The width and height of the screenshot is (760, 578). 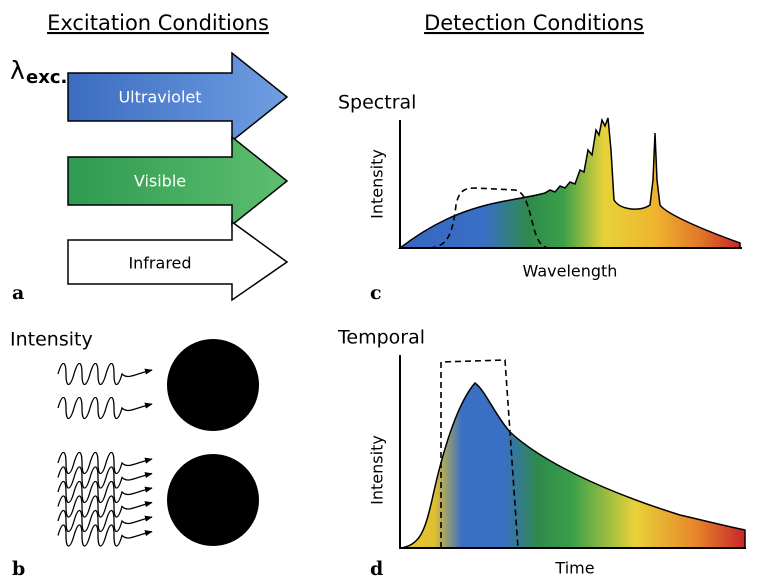 What do you see at coordinates (51, 340) in the screenshot?
I see `panel-title: Intensity` at bounding box center [51, 340].